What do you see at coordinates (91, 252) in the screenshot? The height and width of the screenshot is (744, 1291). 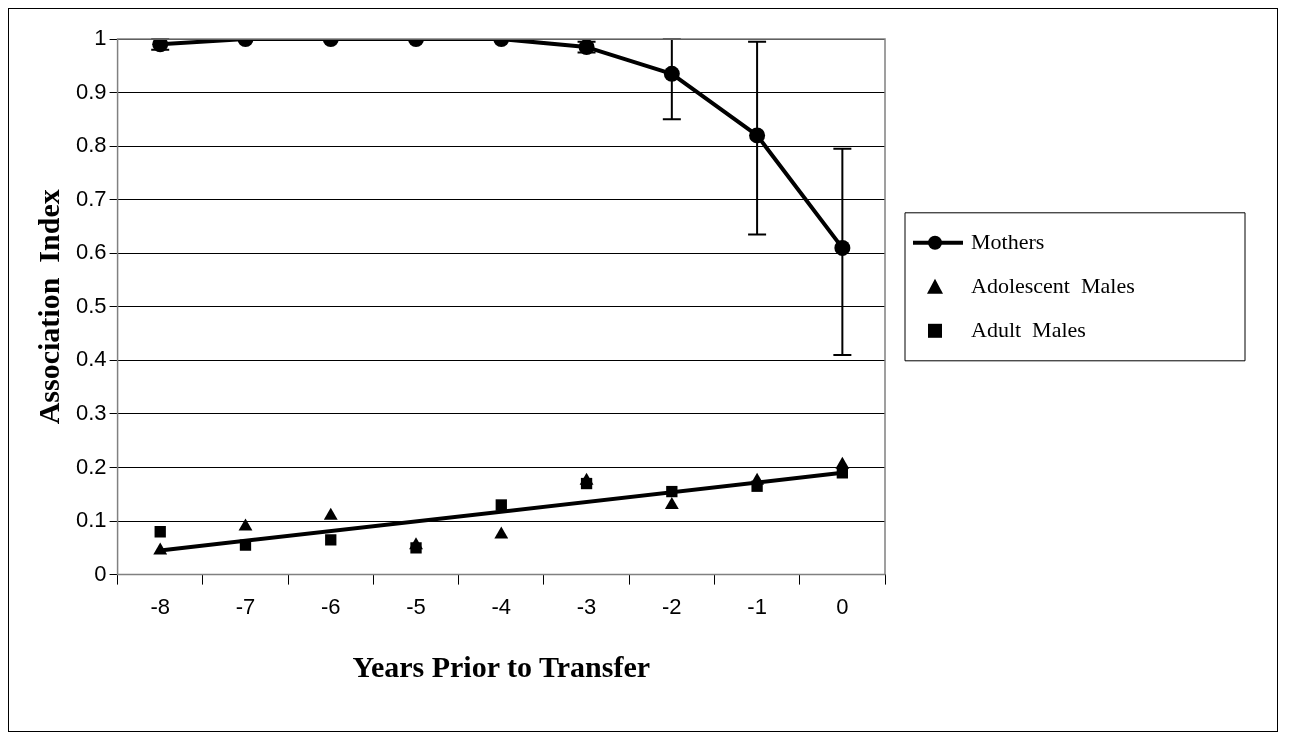 I see `y-tick-label: 0.6` at bounding box center [91, 252].